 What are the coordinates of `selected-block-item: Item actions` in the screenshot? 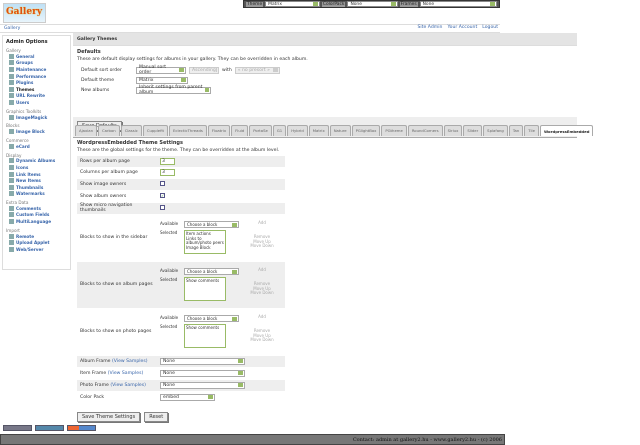 It's located at (198, 233).